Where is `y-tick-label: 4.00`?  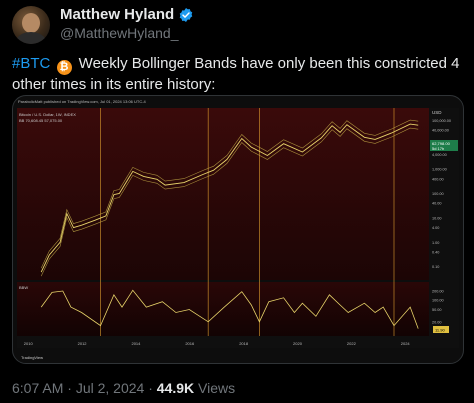 y-tick-label: 4.00 is located at coordinates (435, 228).